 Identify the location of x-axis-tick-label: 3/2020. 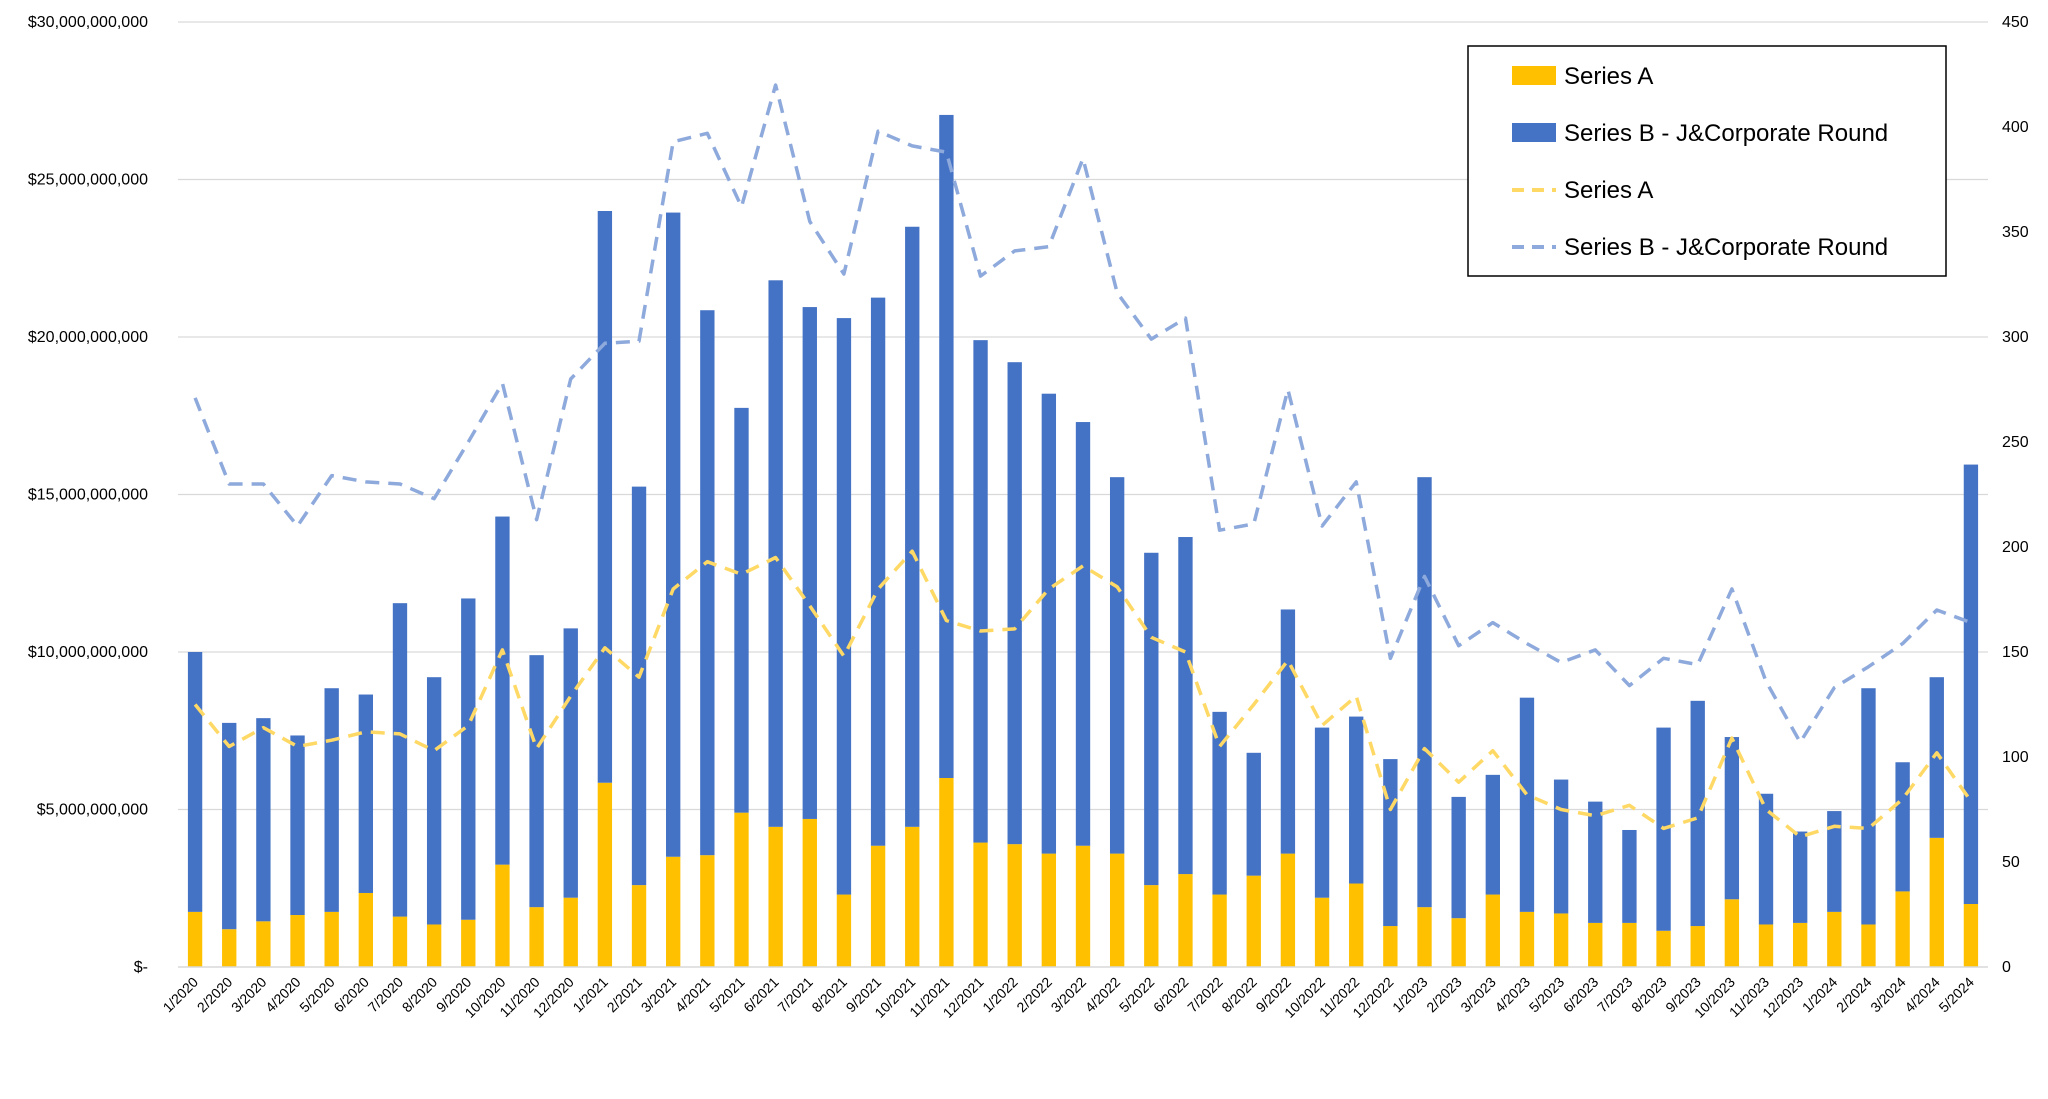
(249, 995).